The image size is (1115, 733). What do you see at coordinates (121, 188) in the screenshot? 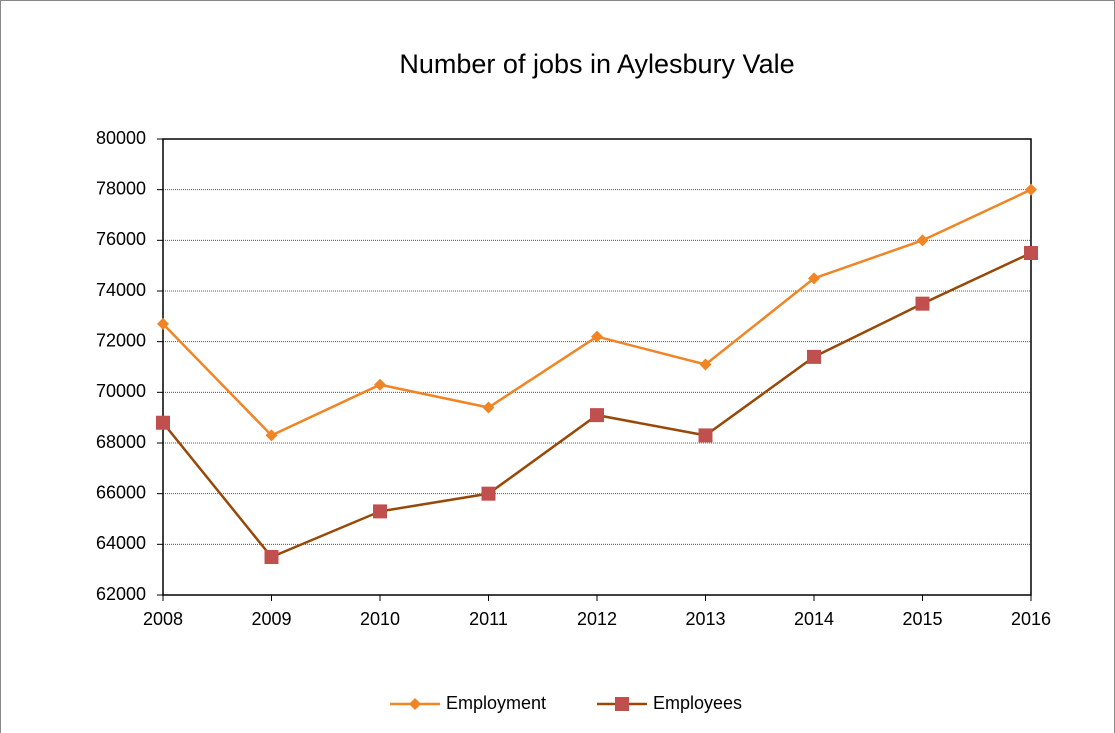
I see `y-tick-label: 78000` at bounding box center [121, 188].